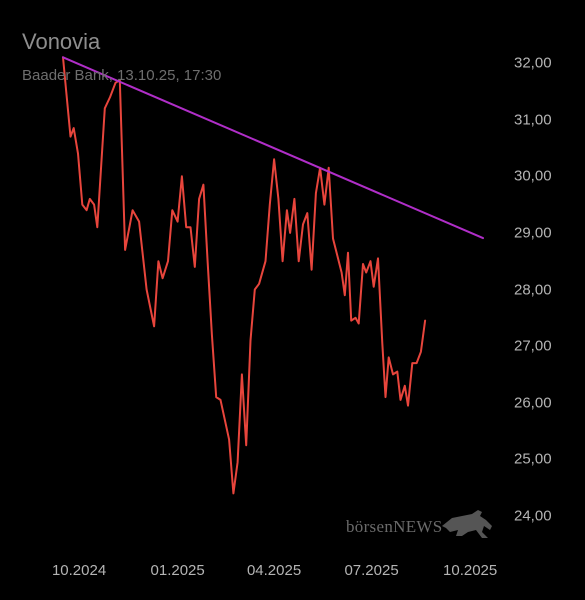  What do you see at coordinates (533, 63) in the screenshot?
I see `y-tick-label: 32,00` at bounding box center [533, 63].